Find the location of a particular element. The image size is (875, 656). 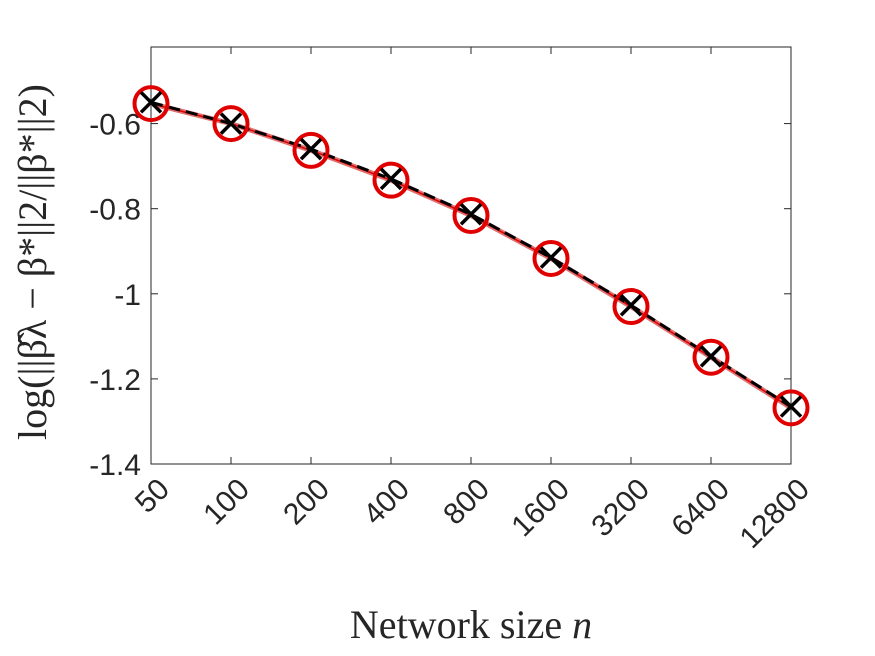

x-tick-label: 200 is located at coordinates (306, 502).